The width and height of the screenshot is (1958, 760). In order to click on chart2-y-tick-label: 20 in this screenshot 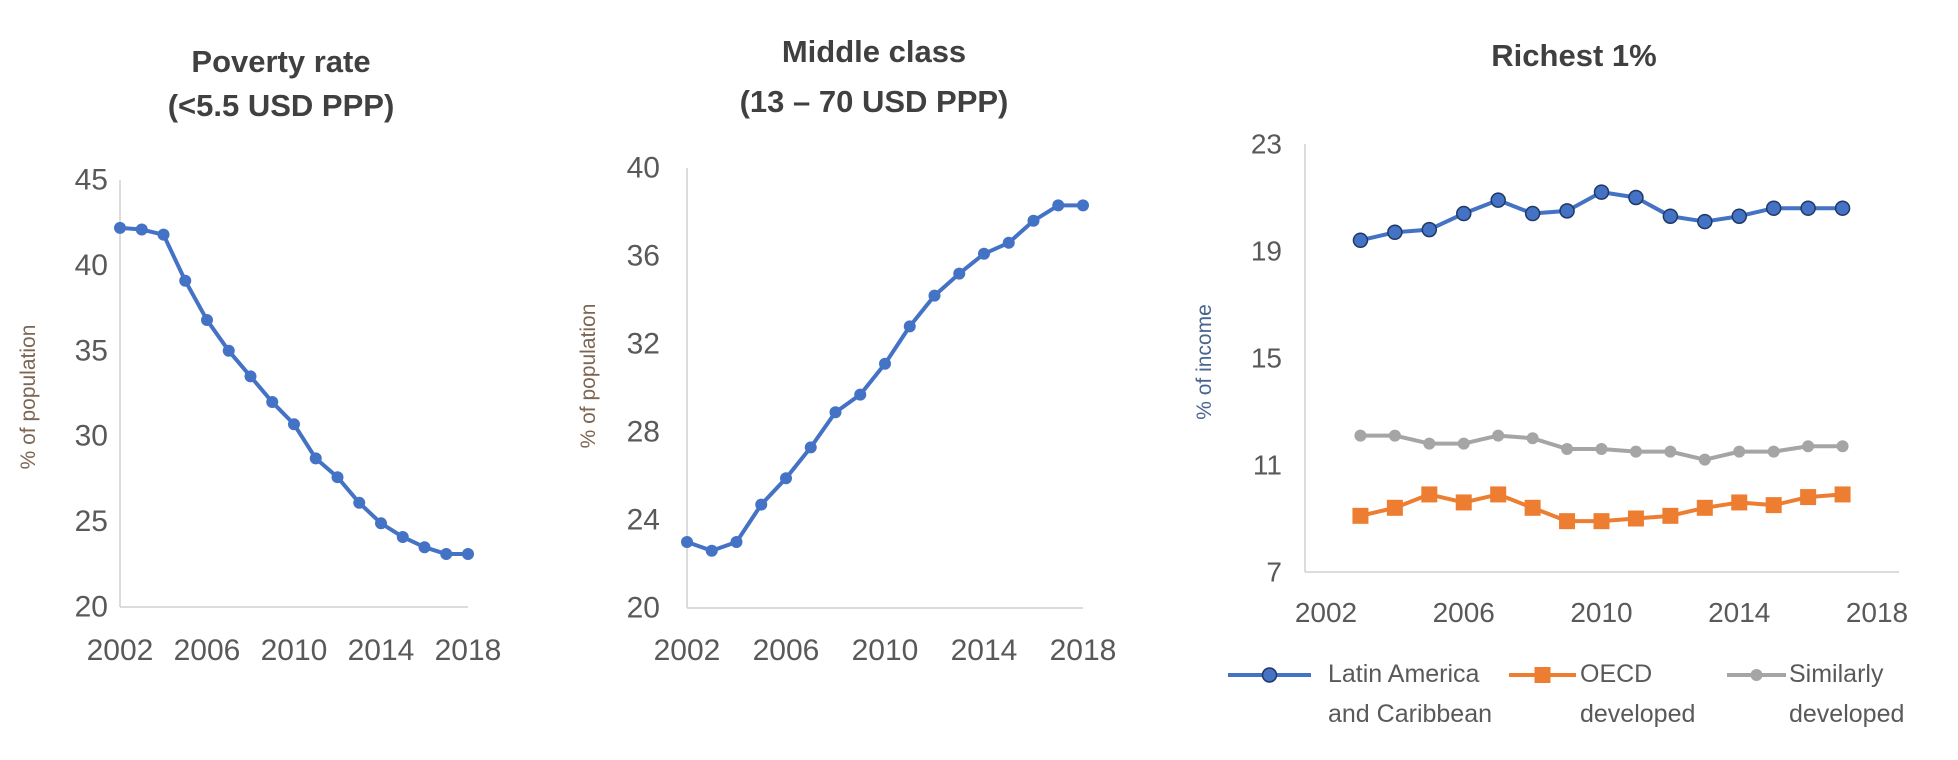, I will do `click(643, 608)`.